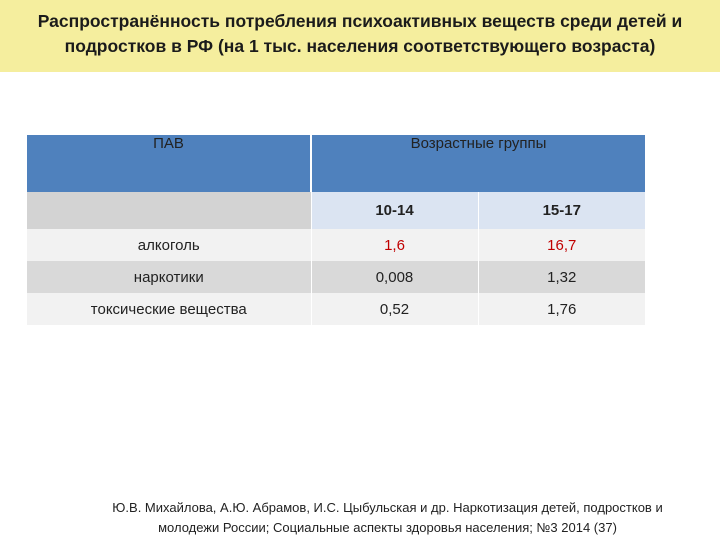  I want to click on header-age-groups: Возрастные группы, so click(478, 163).